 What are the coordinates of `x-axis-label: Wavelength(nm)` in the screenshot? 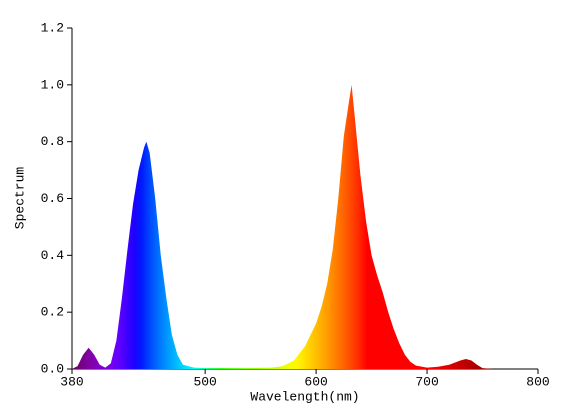 It's located at (304, 396).